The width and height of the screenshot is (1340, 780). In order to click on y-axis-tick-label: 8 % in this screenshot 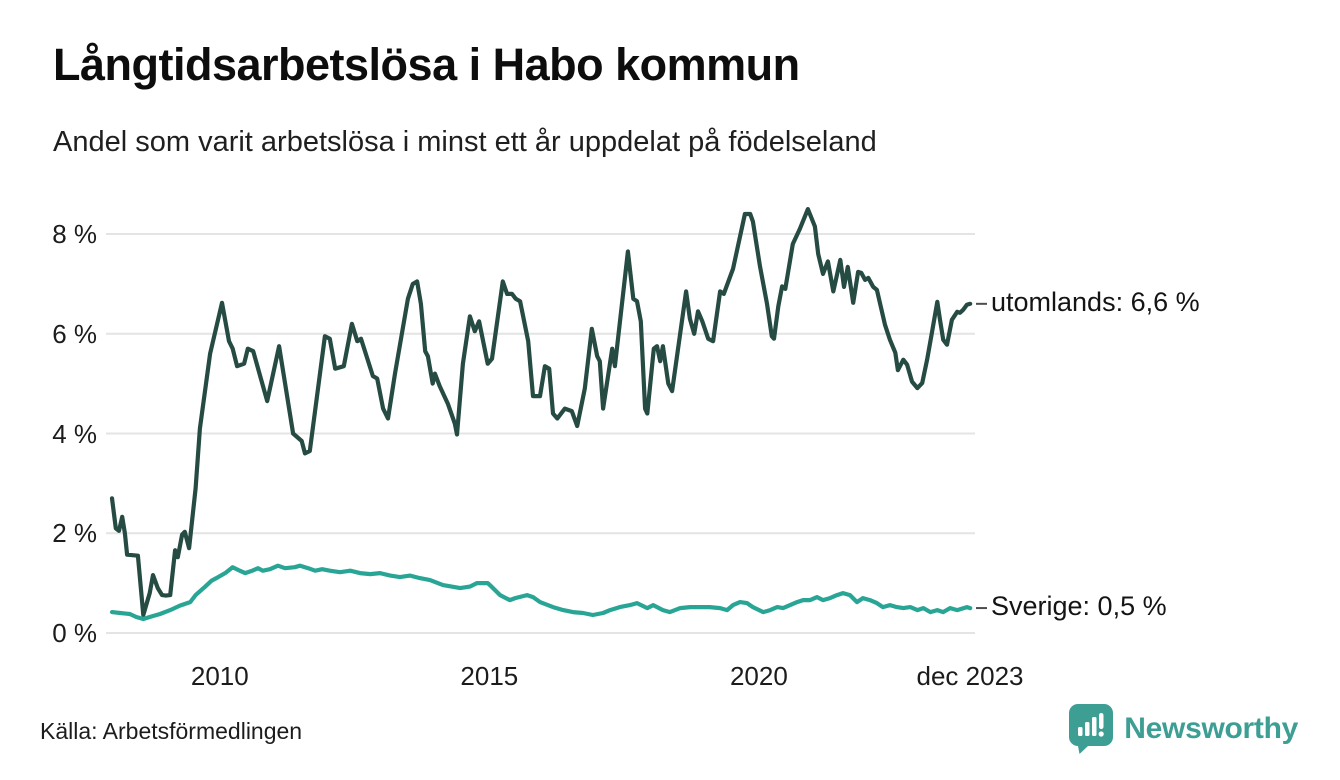, I will do `click(74, 234)`.